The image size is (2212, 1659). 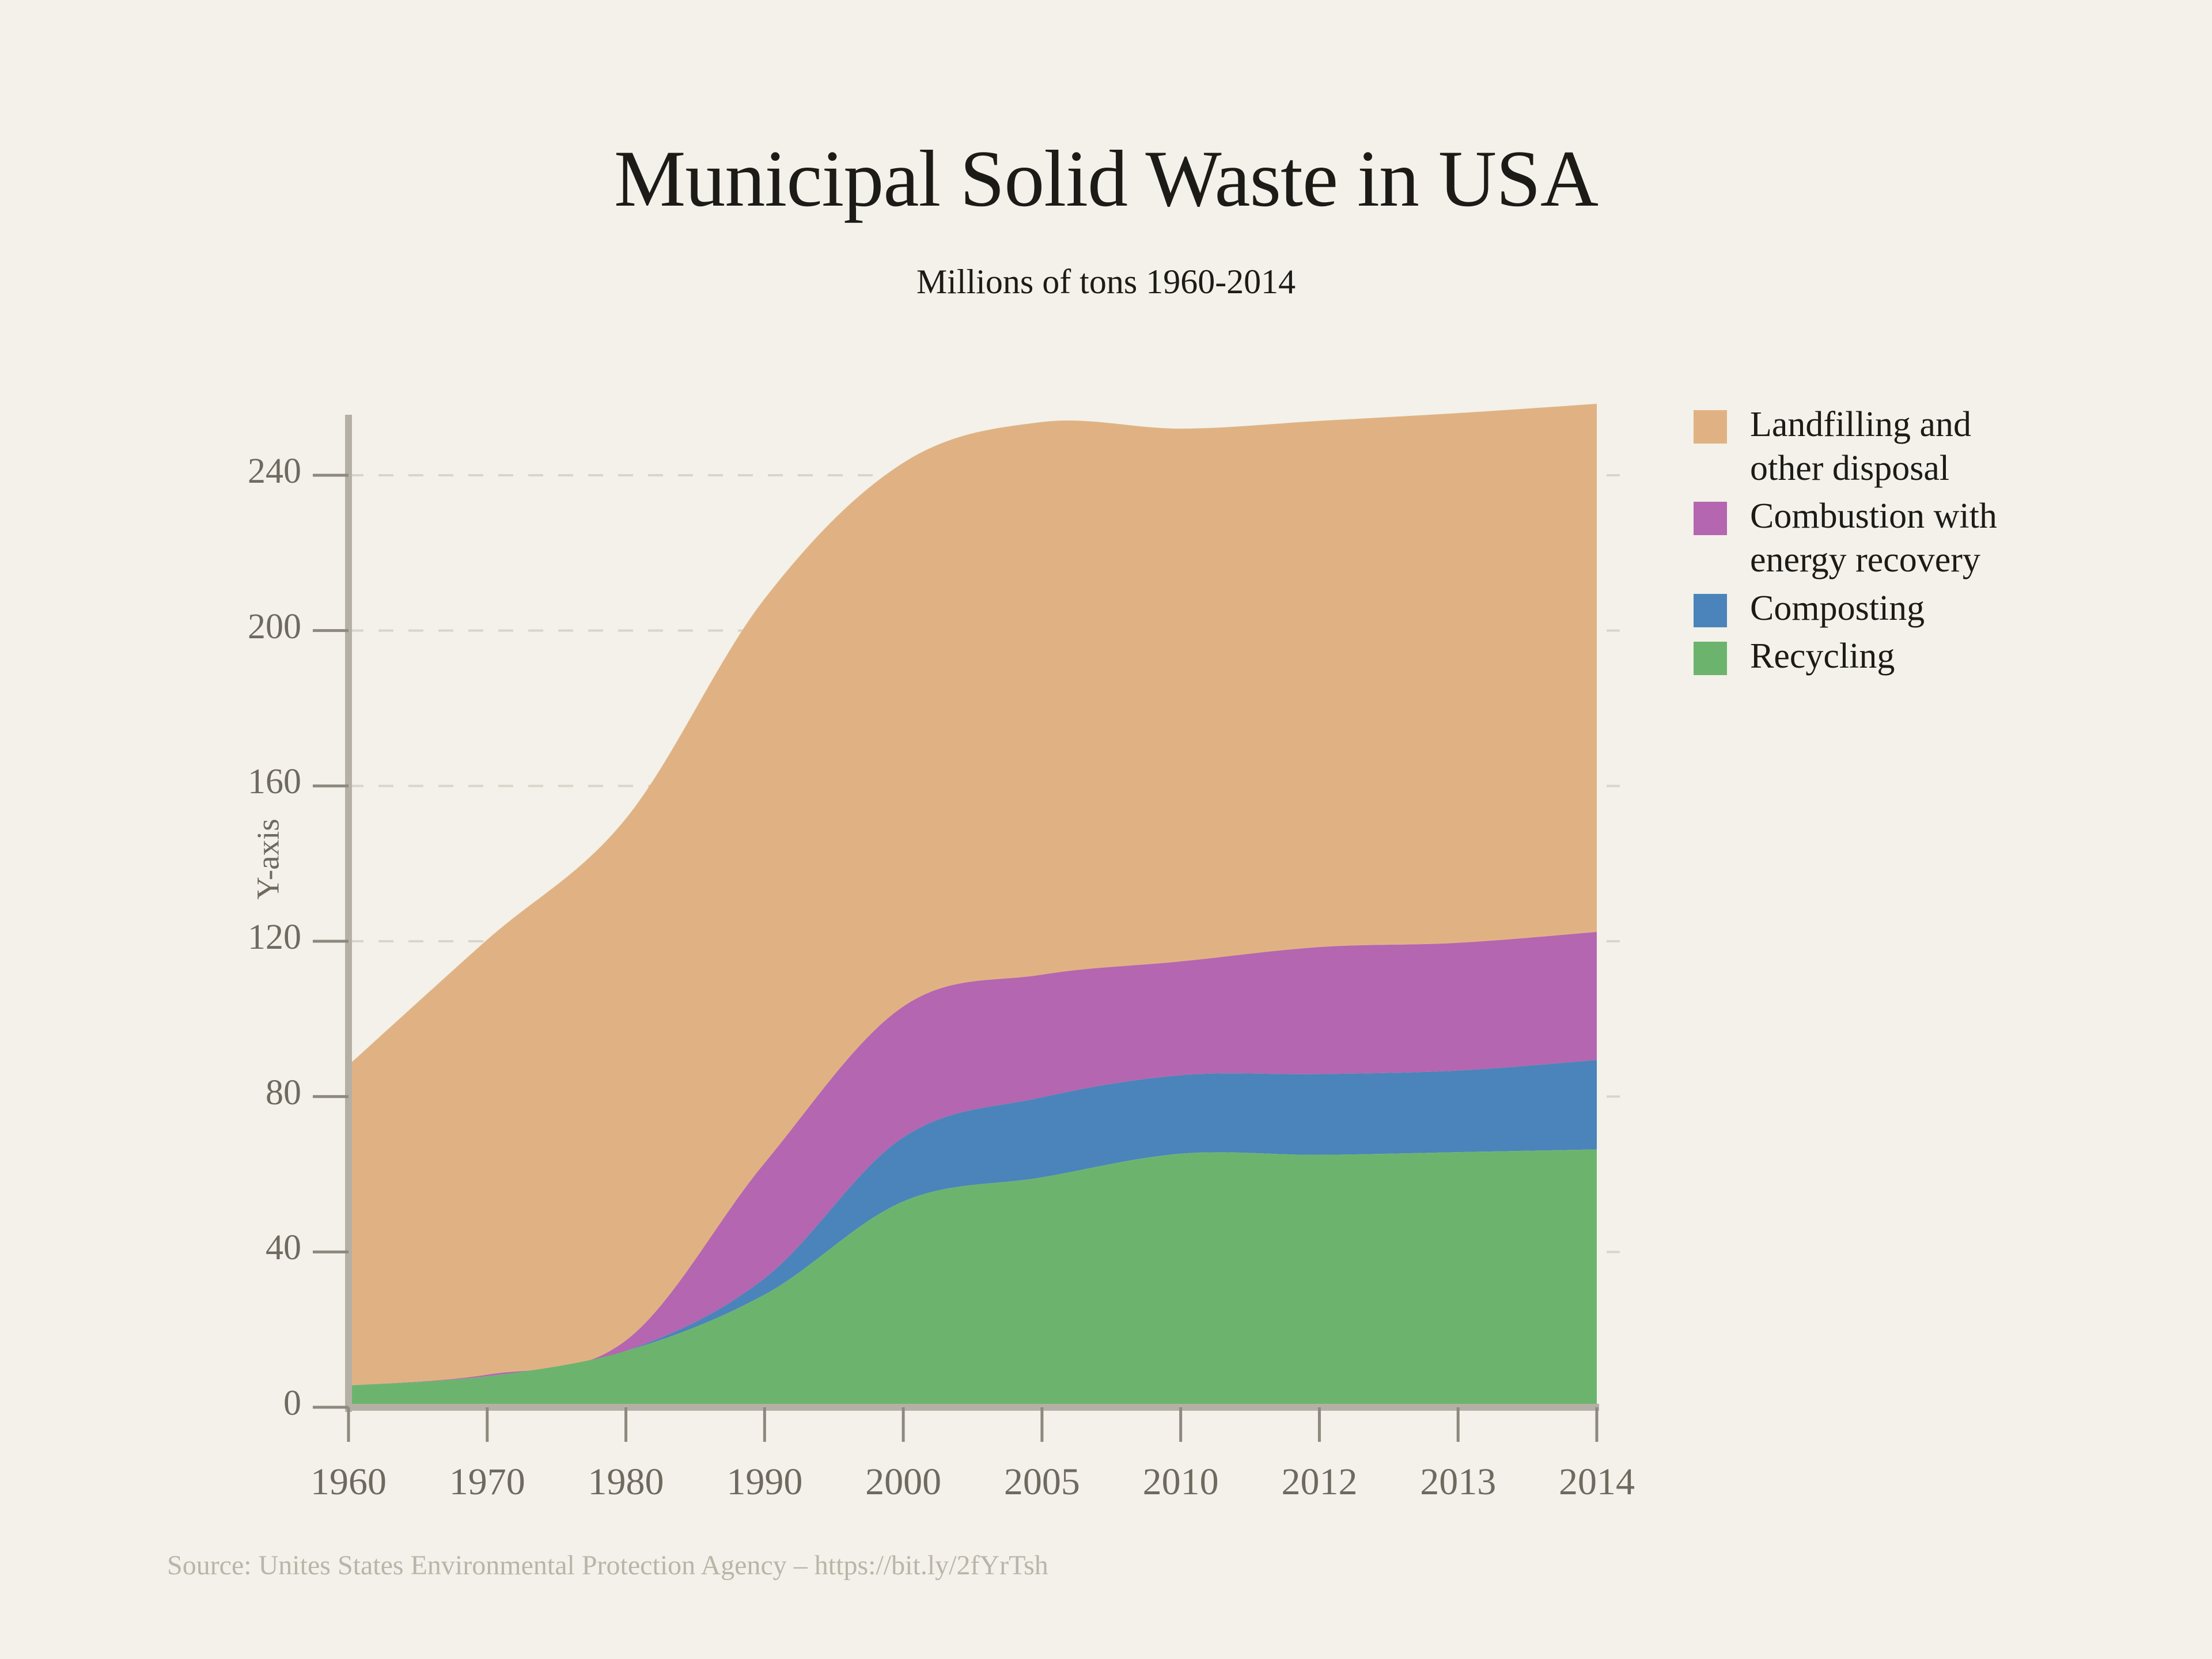 What do you see at coordinates (1458, 1482) in the screenshot?
I see `x-tick-label: 2013` at bounding box center [1458, 1482].